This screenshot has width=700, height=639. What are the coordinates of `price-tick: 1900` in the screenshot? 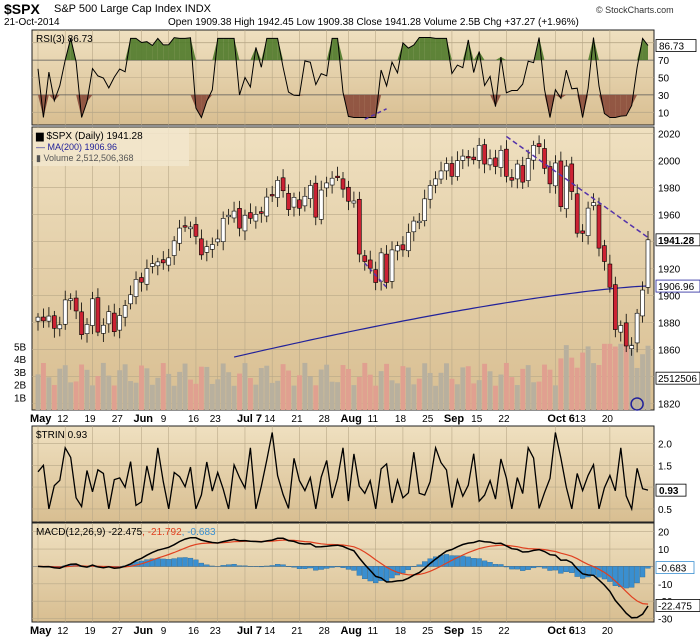 It's located at (669, 296).